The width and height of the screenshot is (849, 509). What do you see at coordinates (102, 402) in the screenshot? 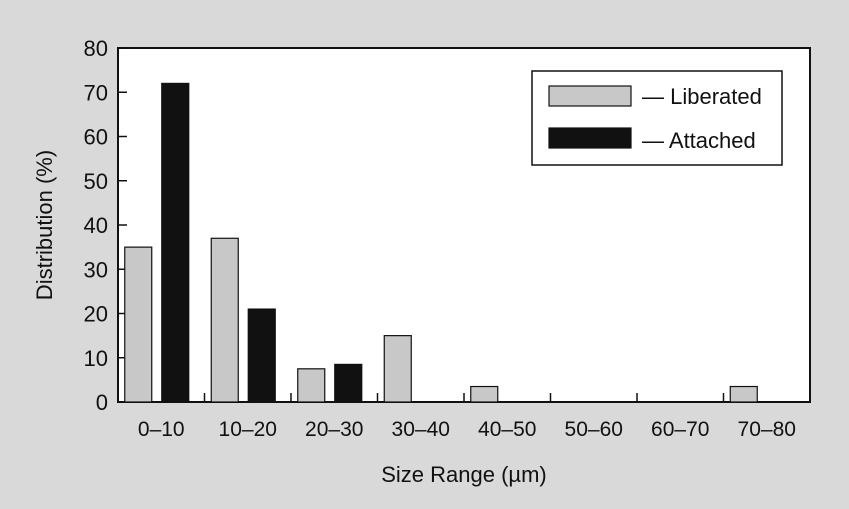
I see `y-tick-label: 0` at bounding box center [102, 402].